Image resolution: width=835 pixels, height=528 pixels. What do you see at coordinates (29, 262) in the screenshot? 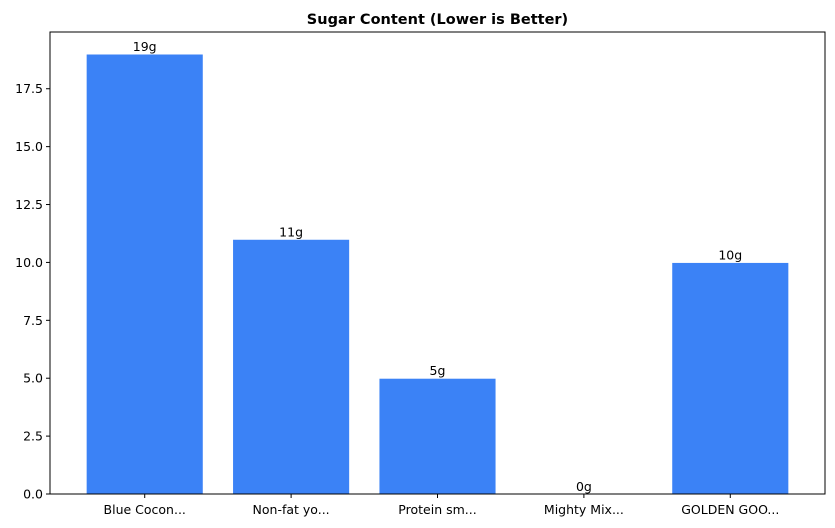
I see `y-tick-label: 10.0` at bounding box center [29, 262].